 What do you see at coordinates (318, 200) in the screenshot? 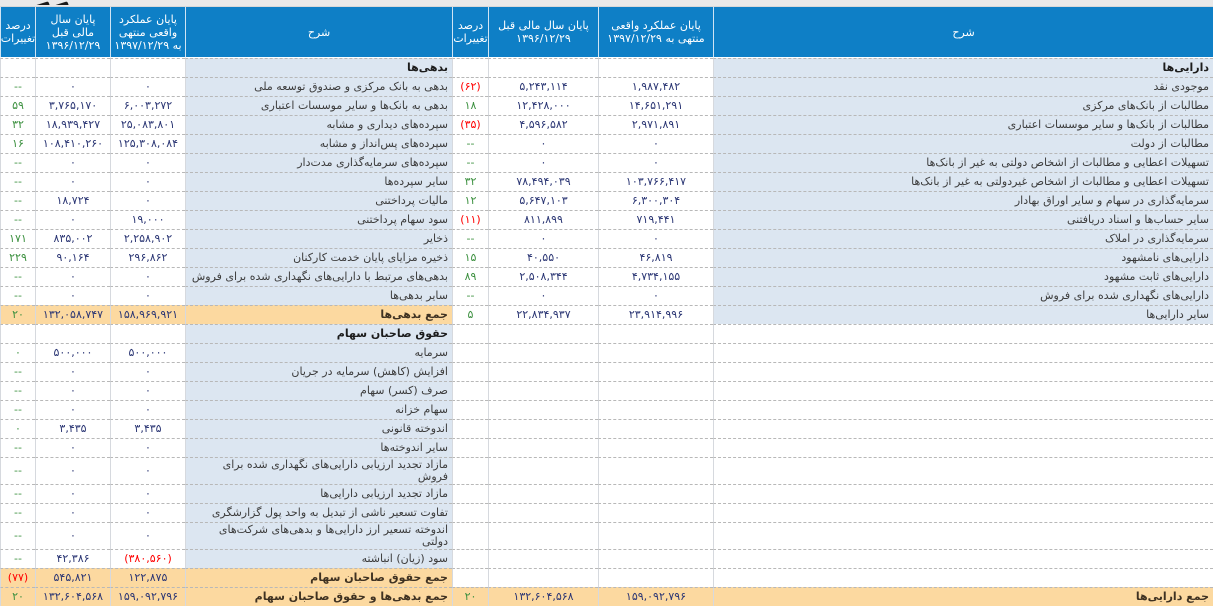
I see `cell-liability-label: مالیات پرداختنی` at bounding box center [318, 200].